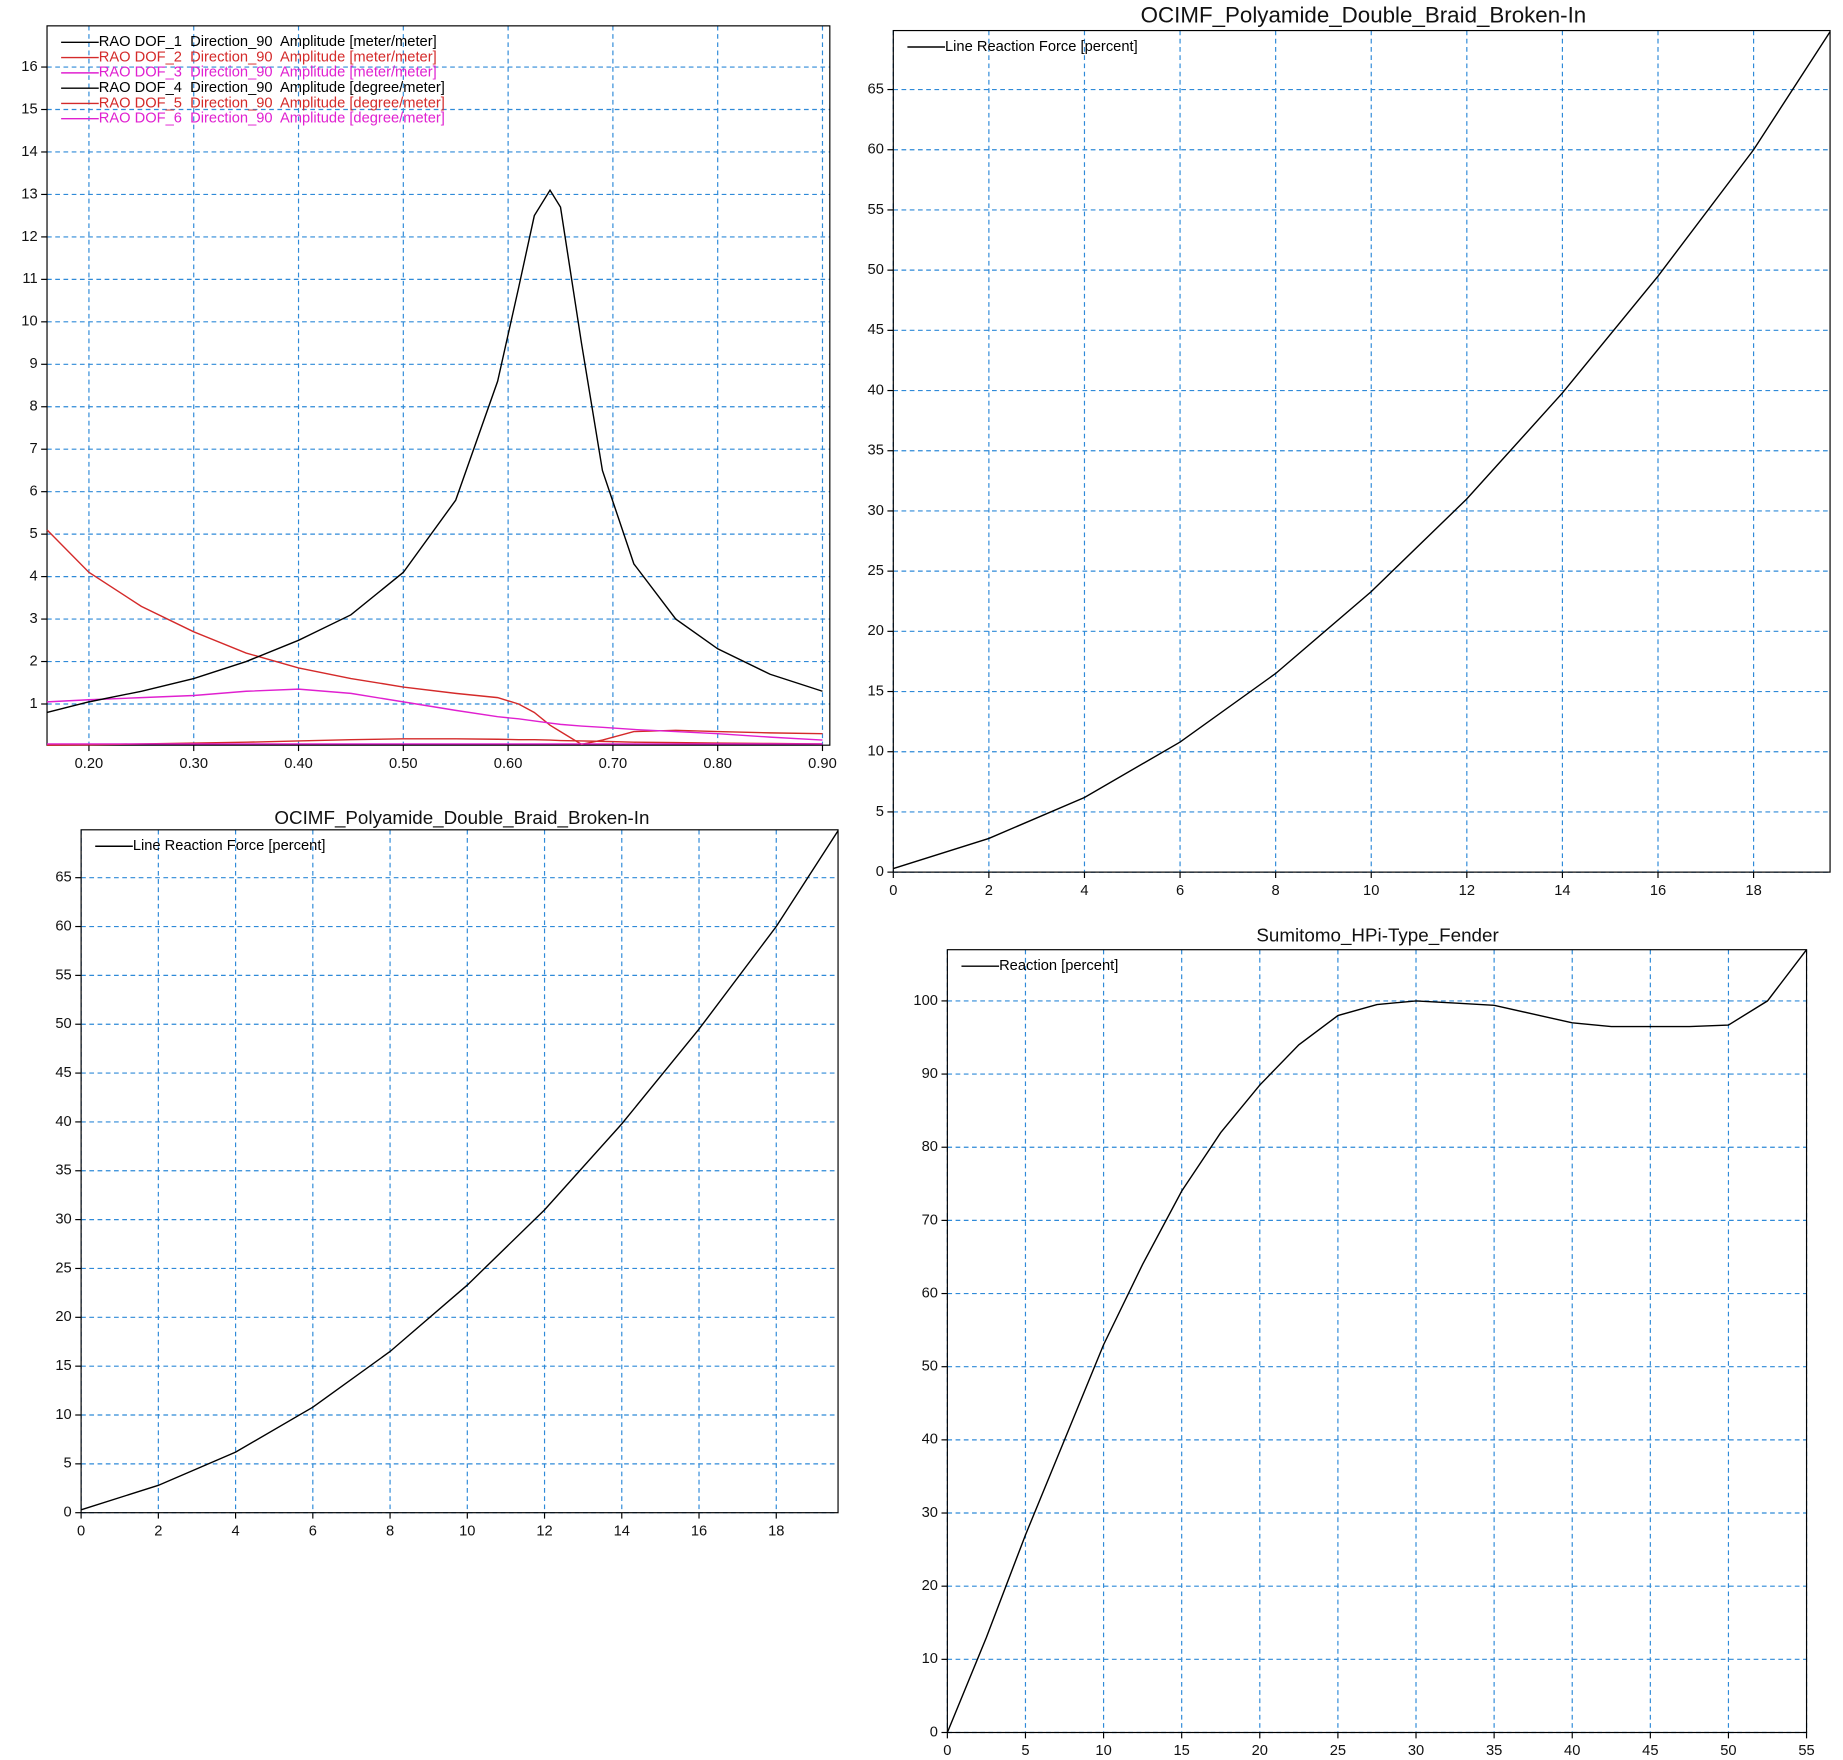  What do you see at coordinates (876, 210) in the screenshot?
I see `y-tick-label: 55` at bounding box center [876, 210].